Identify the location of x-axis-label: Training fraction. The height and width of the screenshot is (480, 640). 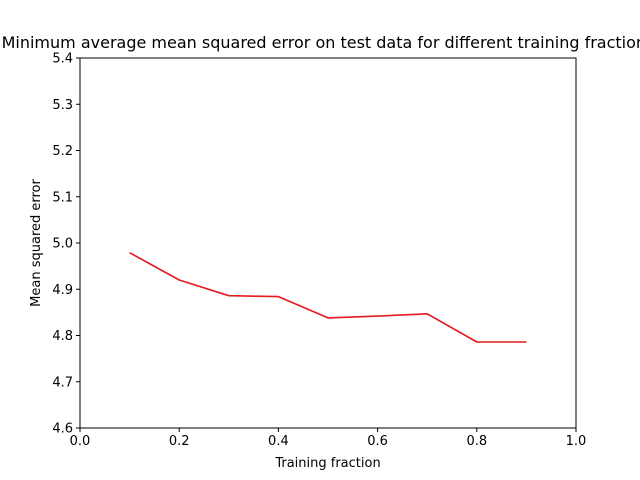
(327, 463).